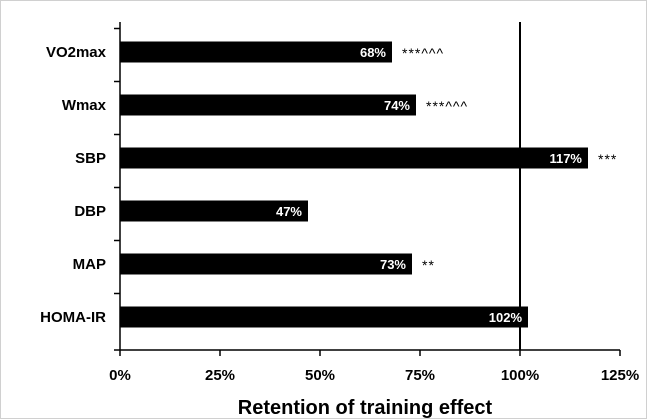 This screenshot has width=647, height=419. What do you see at coordinates (397, 105) in the screenshot?
I see `bar-value-label: 74%` at bounding box center [397, 105].